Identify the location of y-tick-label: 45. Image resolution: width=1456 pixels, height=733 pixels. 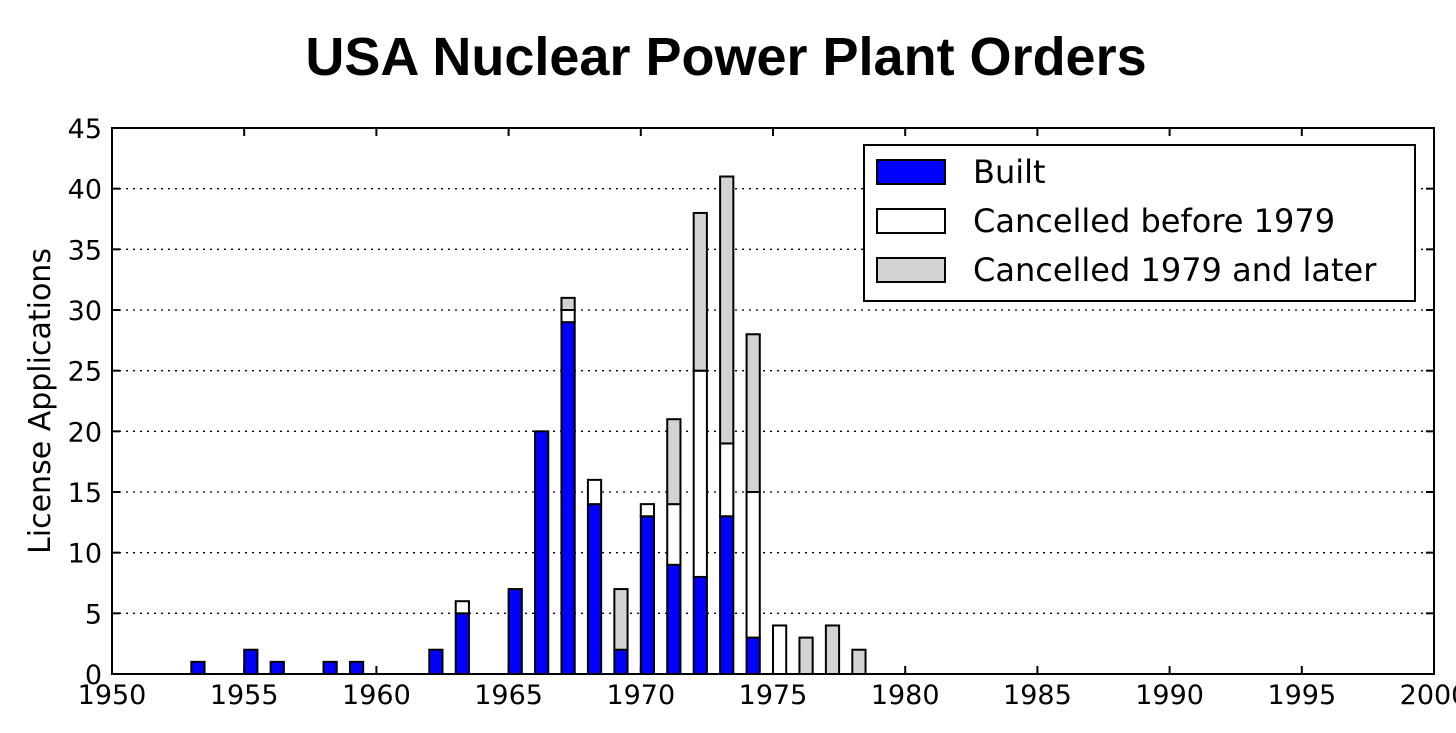
(85, 129).